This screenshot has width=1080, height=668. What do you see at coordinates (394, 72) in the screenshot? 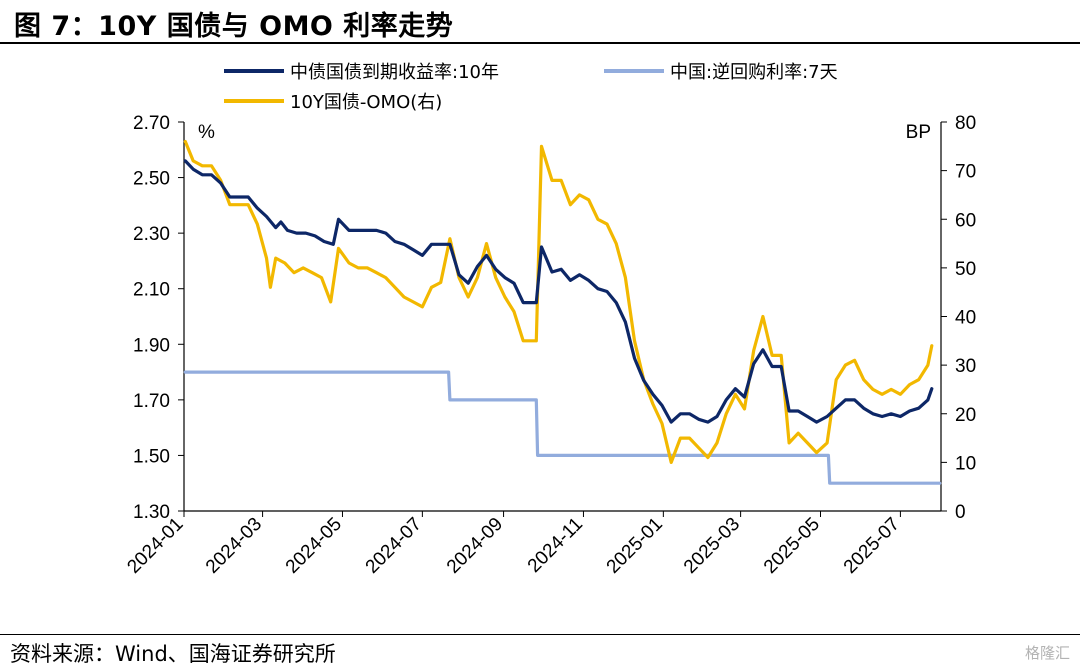
I see `legend-label: 中债国债到期收益率:10年` at bounding box center [394, 72].